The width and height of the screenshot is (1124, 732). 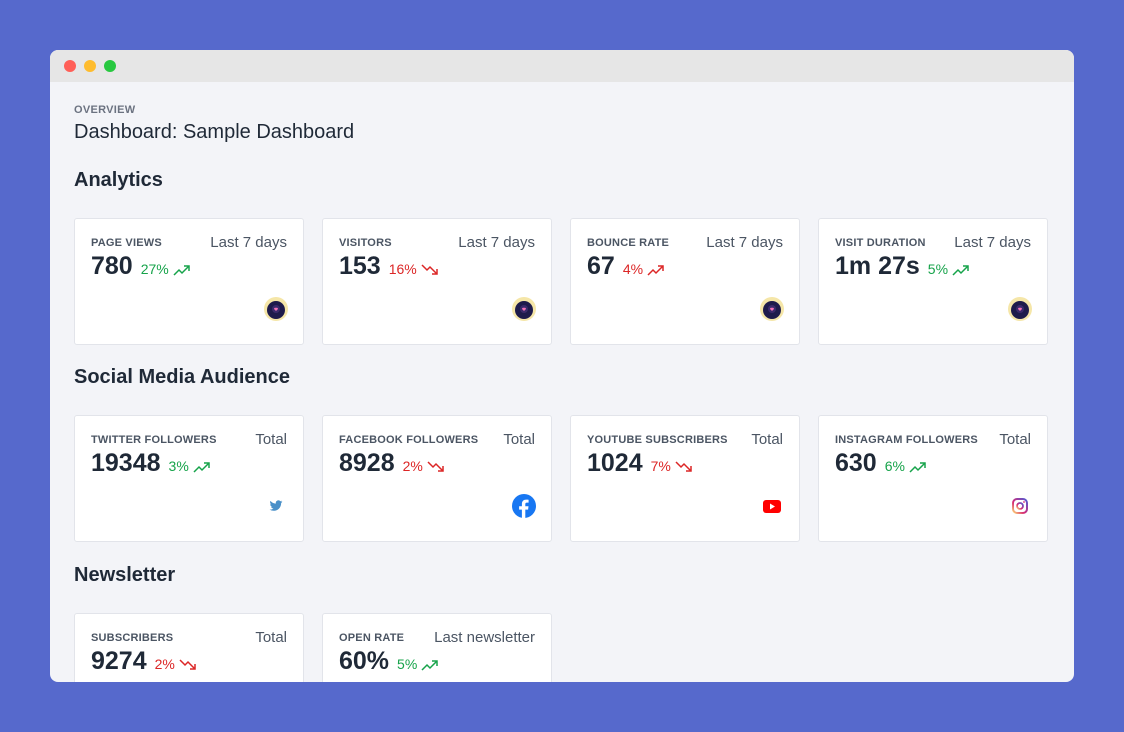 I want to click on metric-label: FACEBOOK FOLLOWERS, so click(x=409, y=440).